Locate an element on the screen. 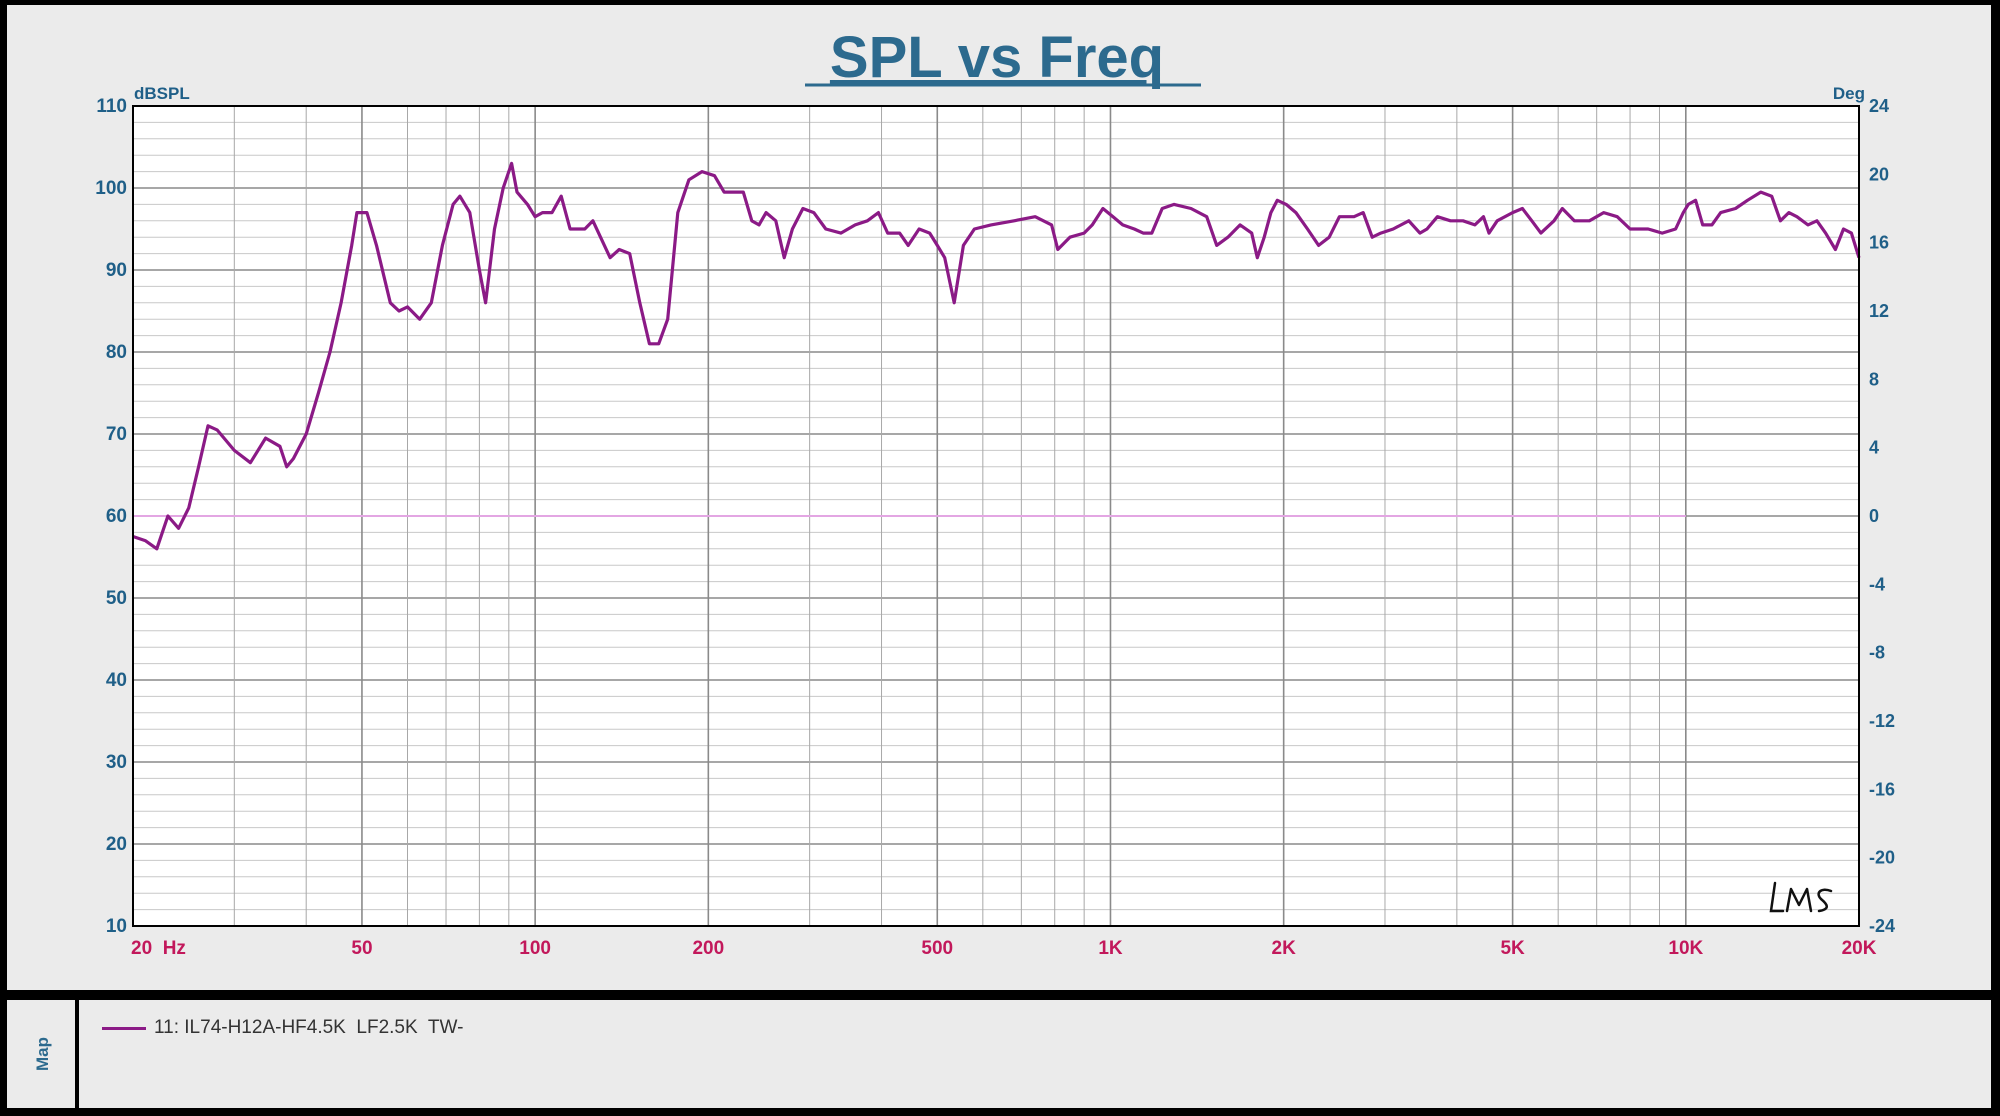 This screenshot has width=2000, height=1116. x-tick-label: 5K is located at coordinates (1512, 948).